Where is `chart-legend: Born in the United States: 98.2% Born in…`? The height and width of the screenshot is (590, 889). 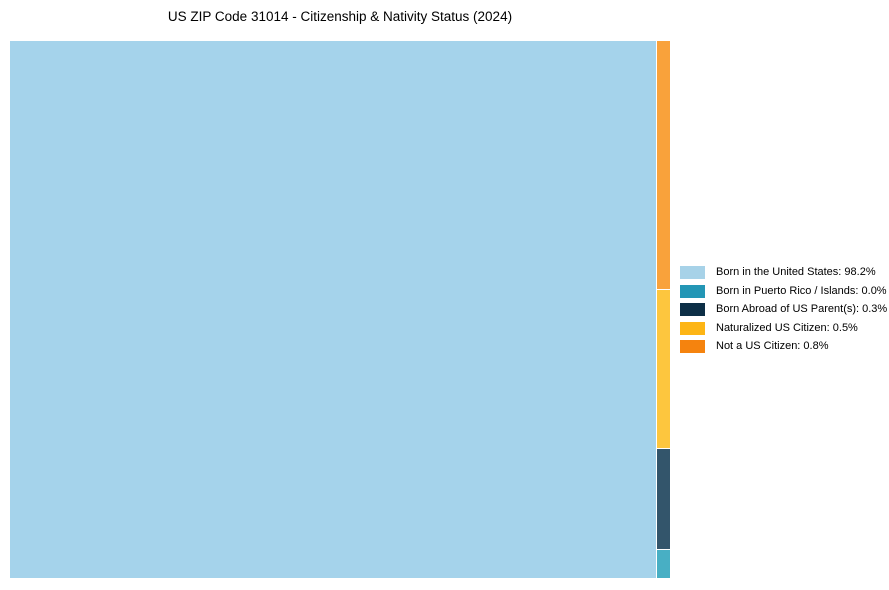
chart-legend: Born in the United States: 98.2% Born in… is located at coordinates (783, 312).